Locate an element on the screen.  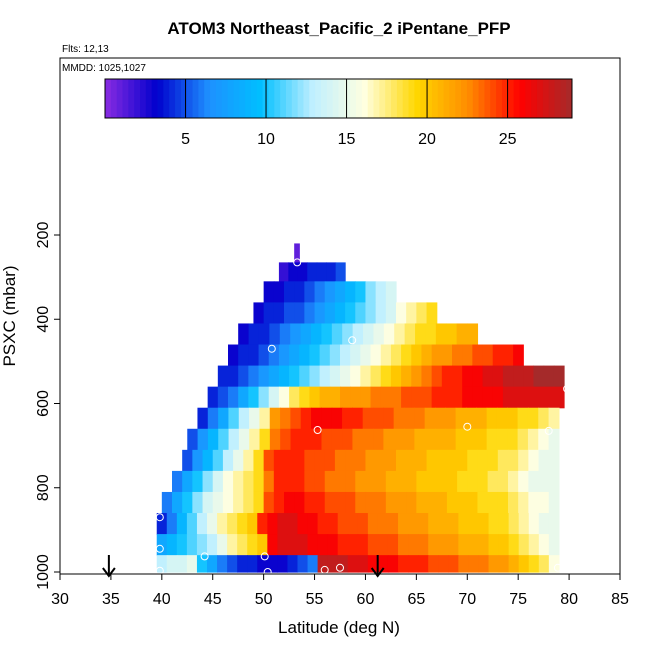
x-tick-label: 45 is located at coordinates (213, 599).